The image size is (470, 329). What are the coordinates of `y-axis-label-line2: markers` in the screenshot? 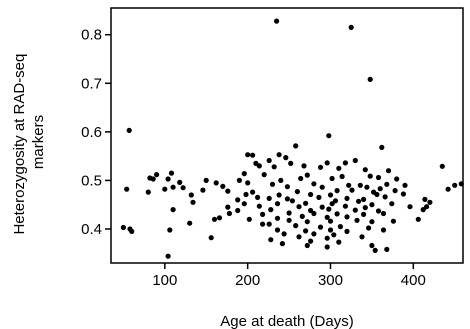 It's located at (38, 142).